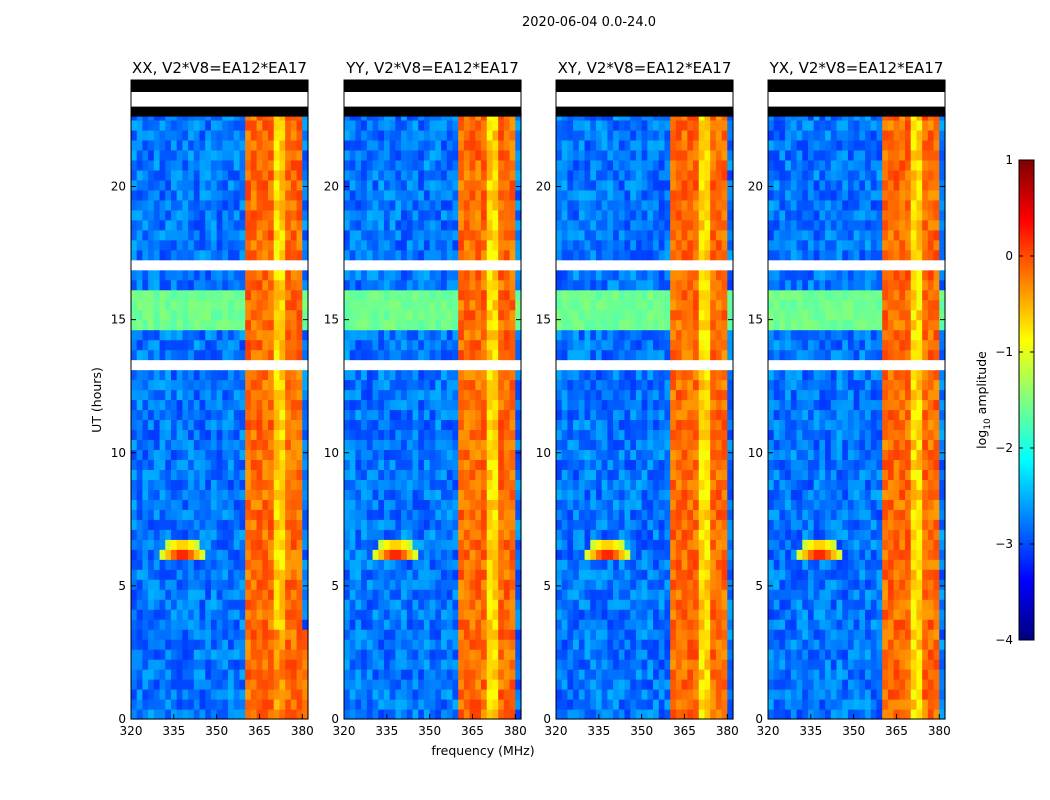  What do you see at coordinates (335, 719) in the screenshot?
I see `y-tick-label: 0` at bounding box center [335, 719].